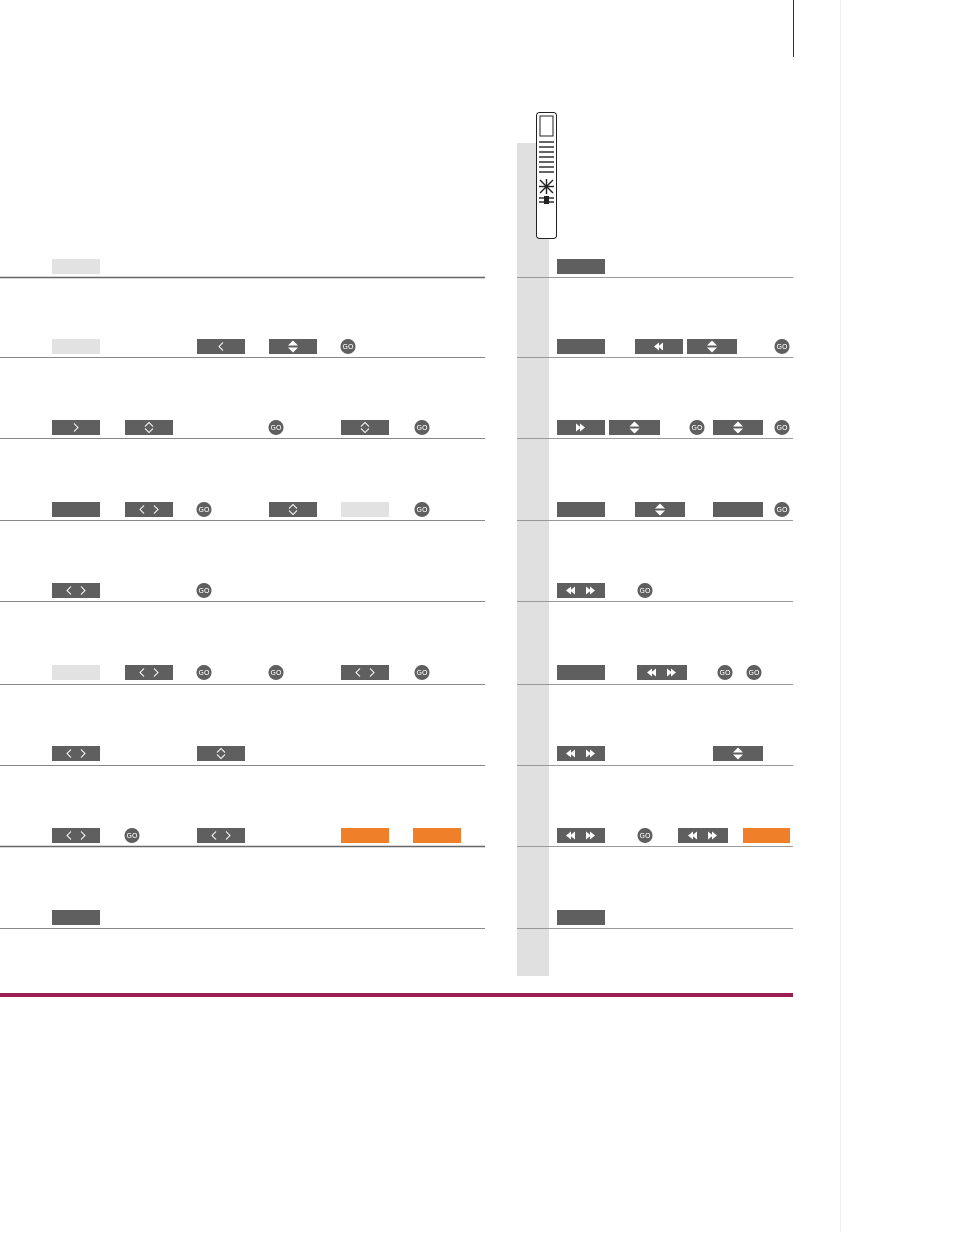 The width and height of the screenshot is (953, 1236). What do you see at coordinates (546, 175) in the screenshot?
I see `remote-icon` at bounding box center [546, 175].